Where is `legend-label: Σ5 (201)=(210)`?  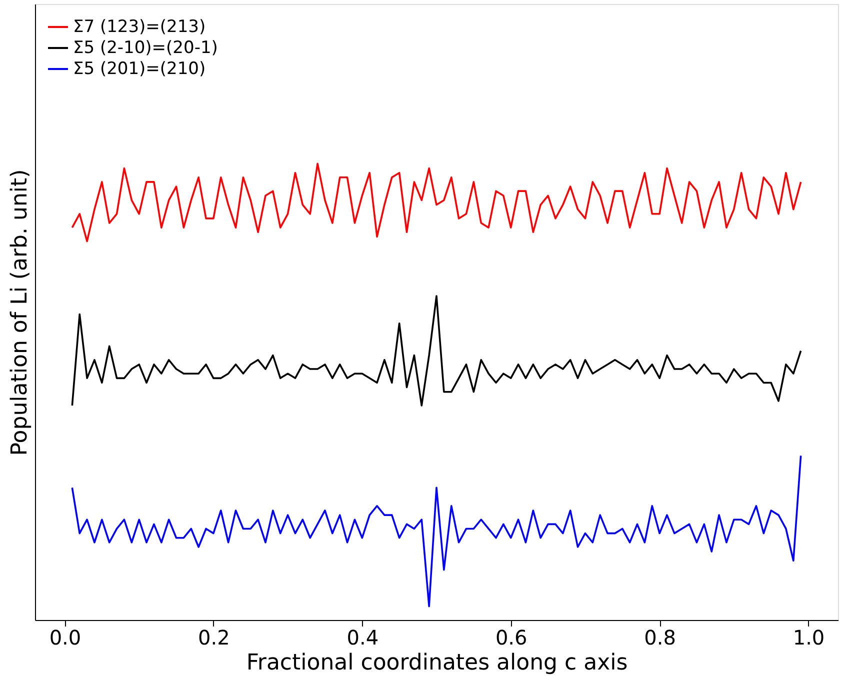 legend-label: Σ5 (201)=(210) is located at coordinates (139, 69).